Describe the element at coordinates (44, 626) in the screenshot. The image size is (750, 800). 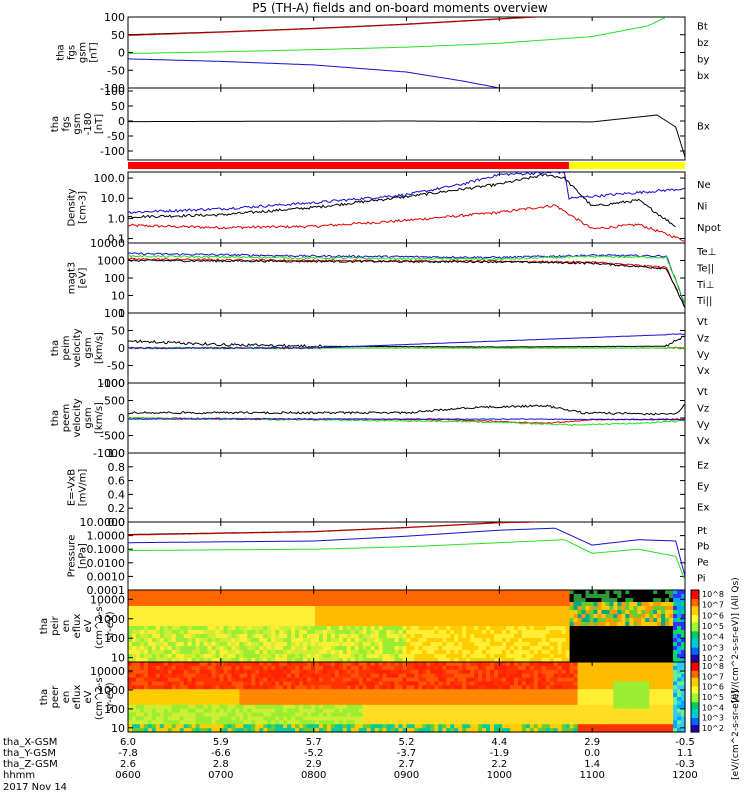
I see `y-axis-label: tha` at that location.